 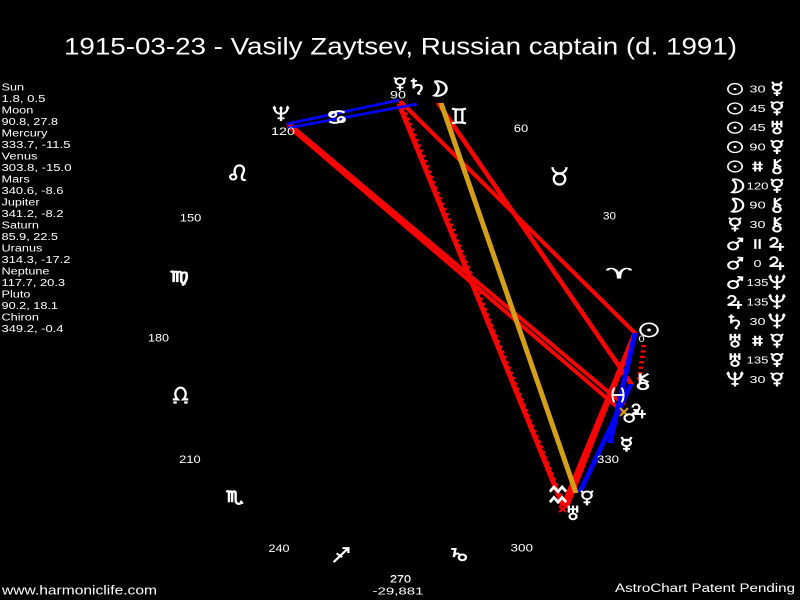 What do you see at coordinates (522, 549) in the screenshot?
I see `svg-text: 300` at bounding box center [522, 549].